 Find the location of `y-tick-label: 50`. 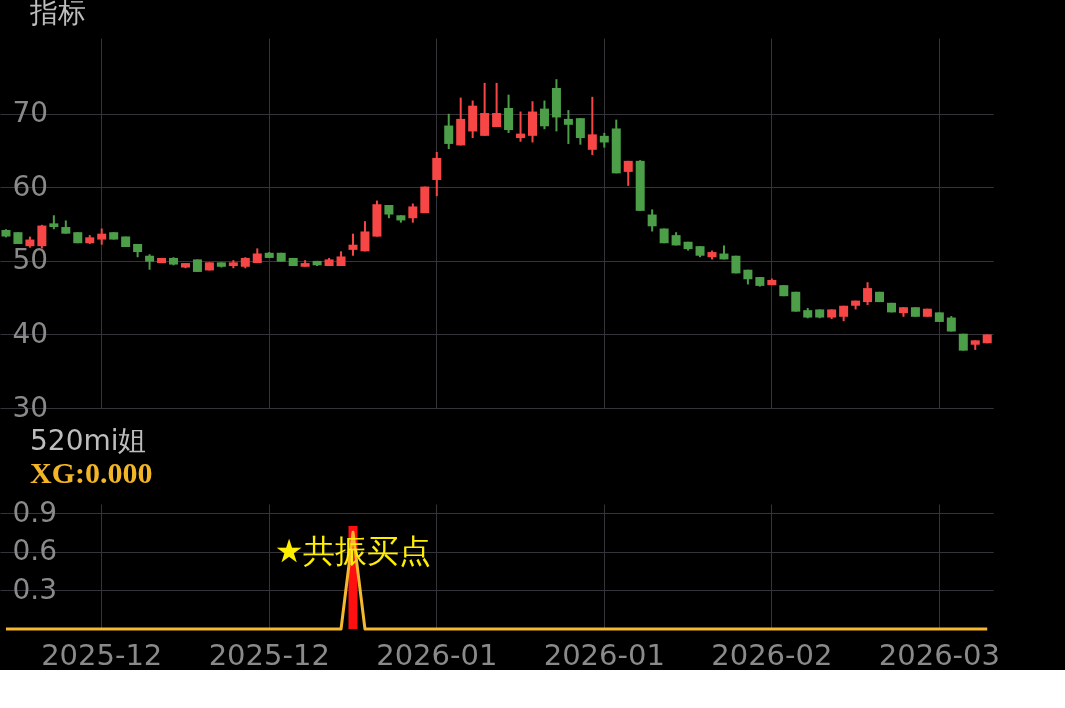

y-tick-label: 50 is located at coordinates (30, 260).